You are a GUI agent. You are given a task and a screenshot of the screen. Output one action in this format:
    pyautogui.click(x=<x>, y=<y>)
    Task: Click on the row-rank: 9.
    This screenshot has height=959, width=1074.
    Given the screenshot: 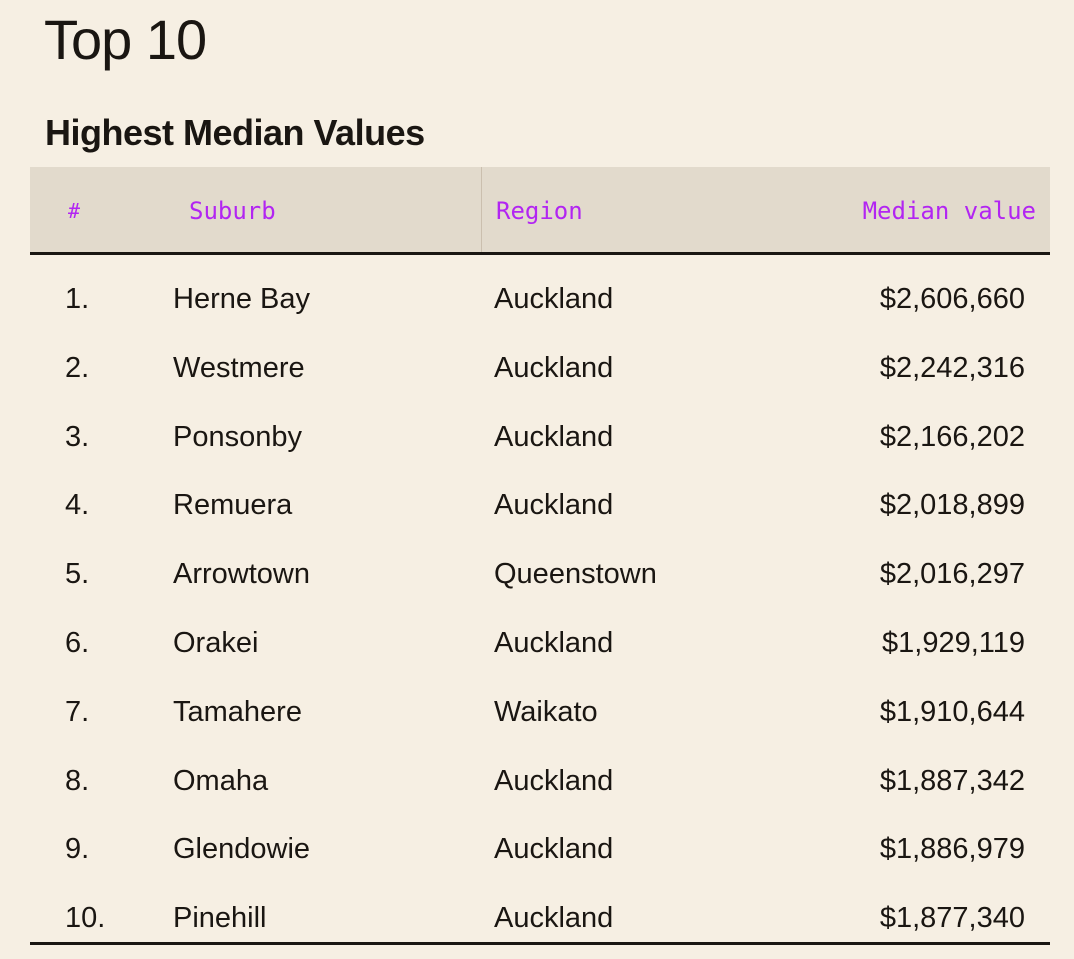 What is the action you would take?
    pyautogui.click(x=77, y=849)
    